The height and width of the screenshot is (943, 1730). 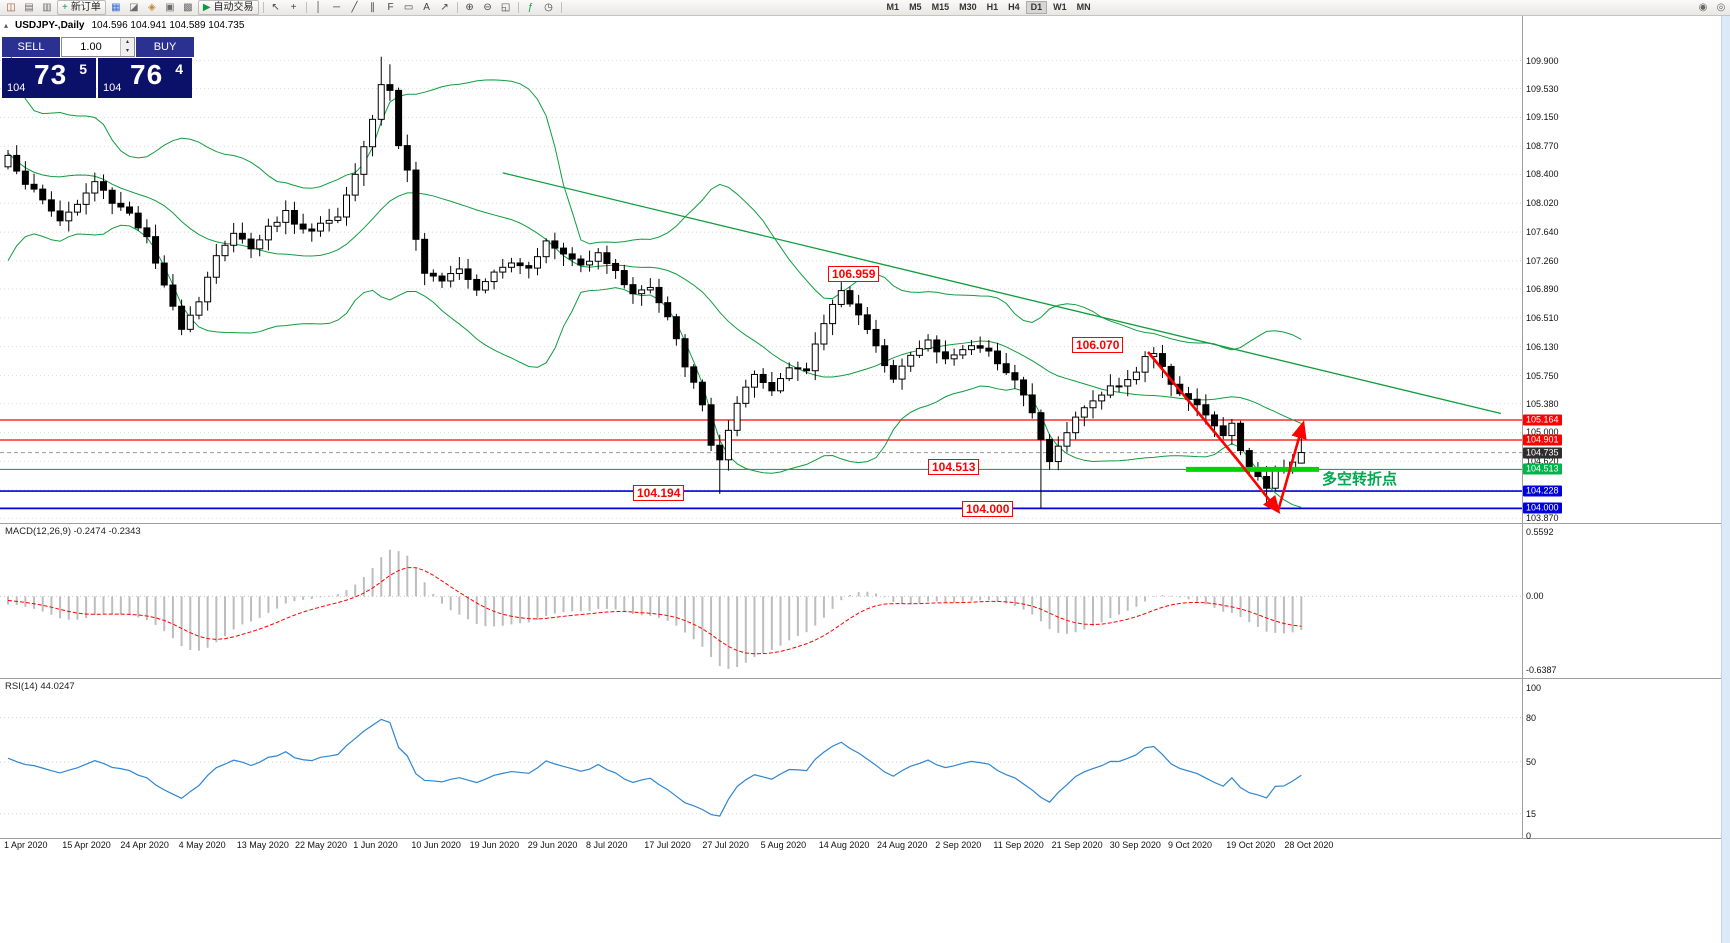 I want to click on sell-price-box: 104 73 5, so click(x=49, y=78).